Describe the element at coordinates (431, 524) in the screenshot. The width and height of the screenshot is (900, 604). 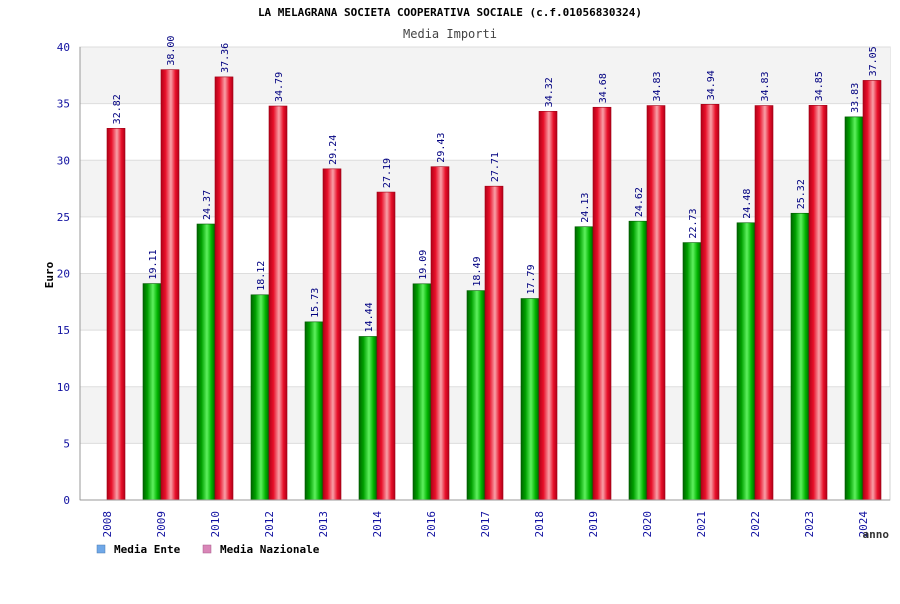
I see `x-tick-label: 2016` at that location.